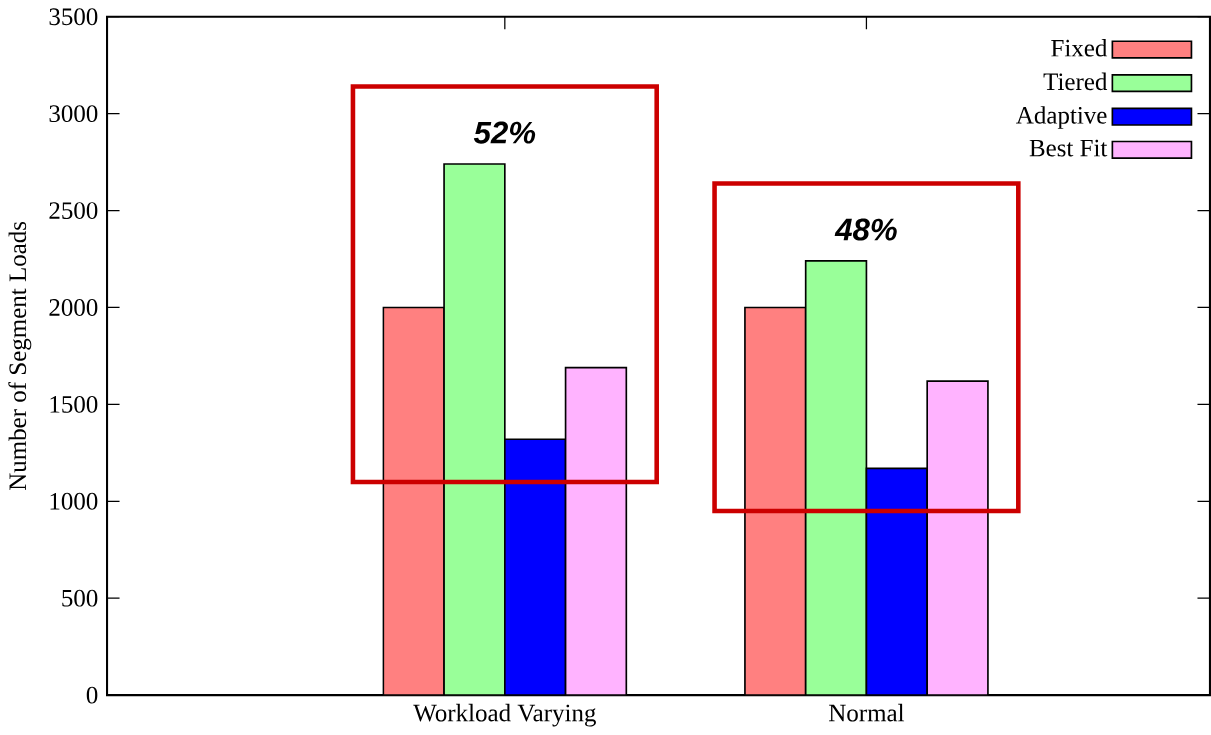  Describe the element at coordinates (73, 211) in the screenshot. I see `y-tick-label: 2500` at that location.